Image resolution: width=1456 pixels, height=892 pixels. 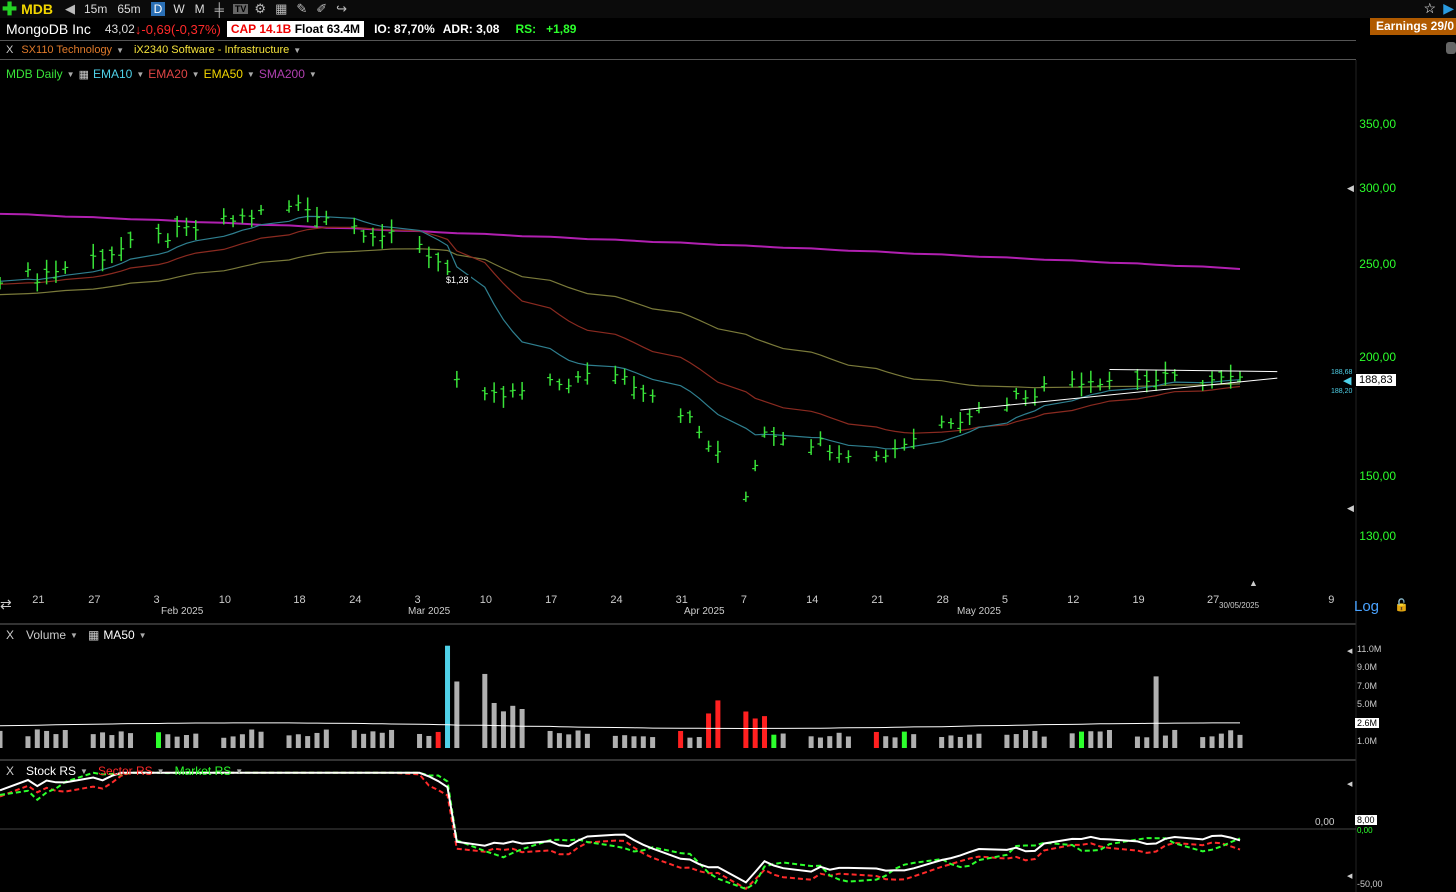 I want to click on tv-icon: TV, so click(x=240, y=9).